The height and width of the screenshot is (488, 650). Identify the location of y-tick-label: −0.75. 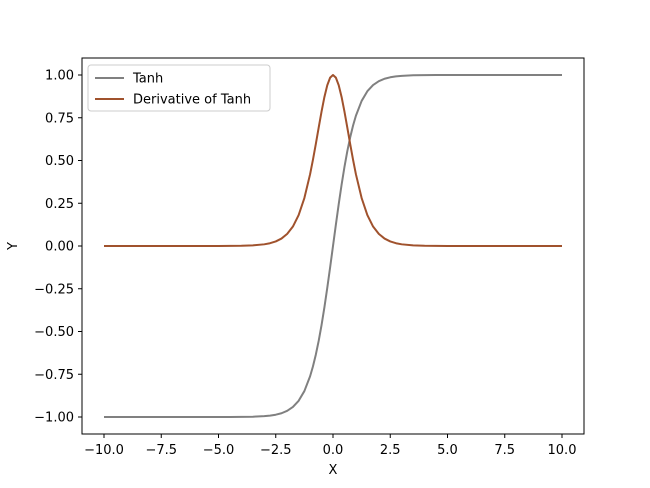
(54, 375).